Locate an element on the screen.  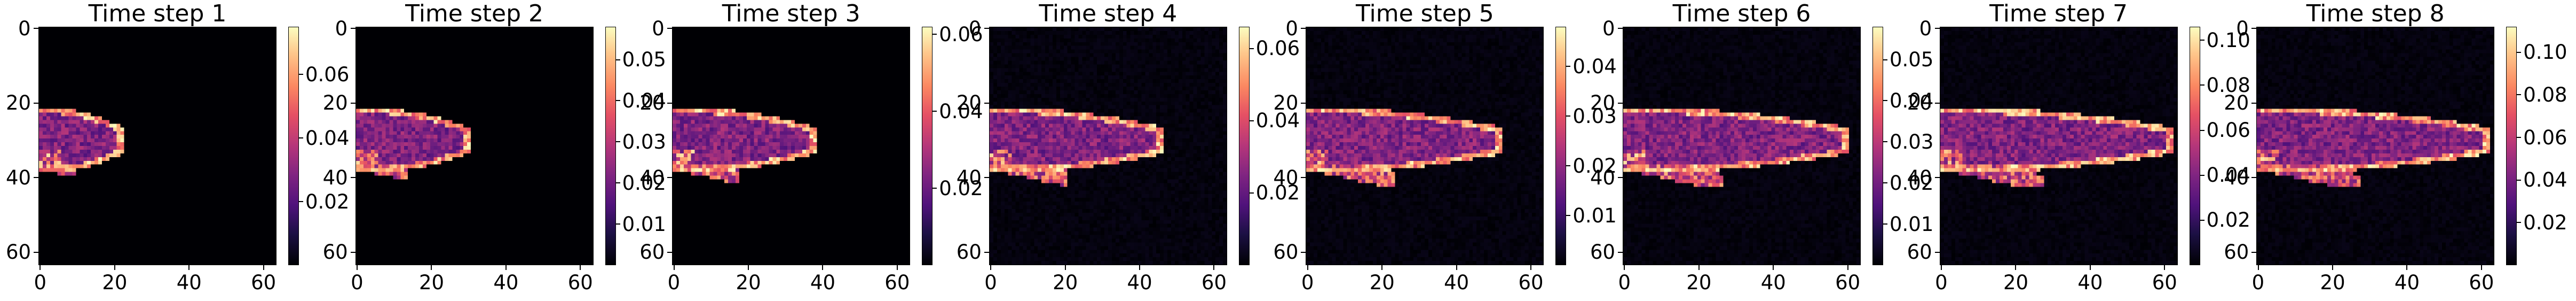
colorbar-tick-label: 0.08 is located at coordinates (2545, 94).